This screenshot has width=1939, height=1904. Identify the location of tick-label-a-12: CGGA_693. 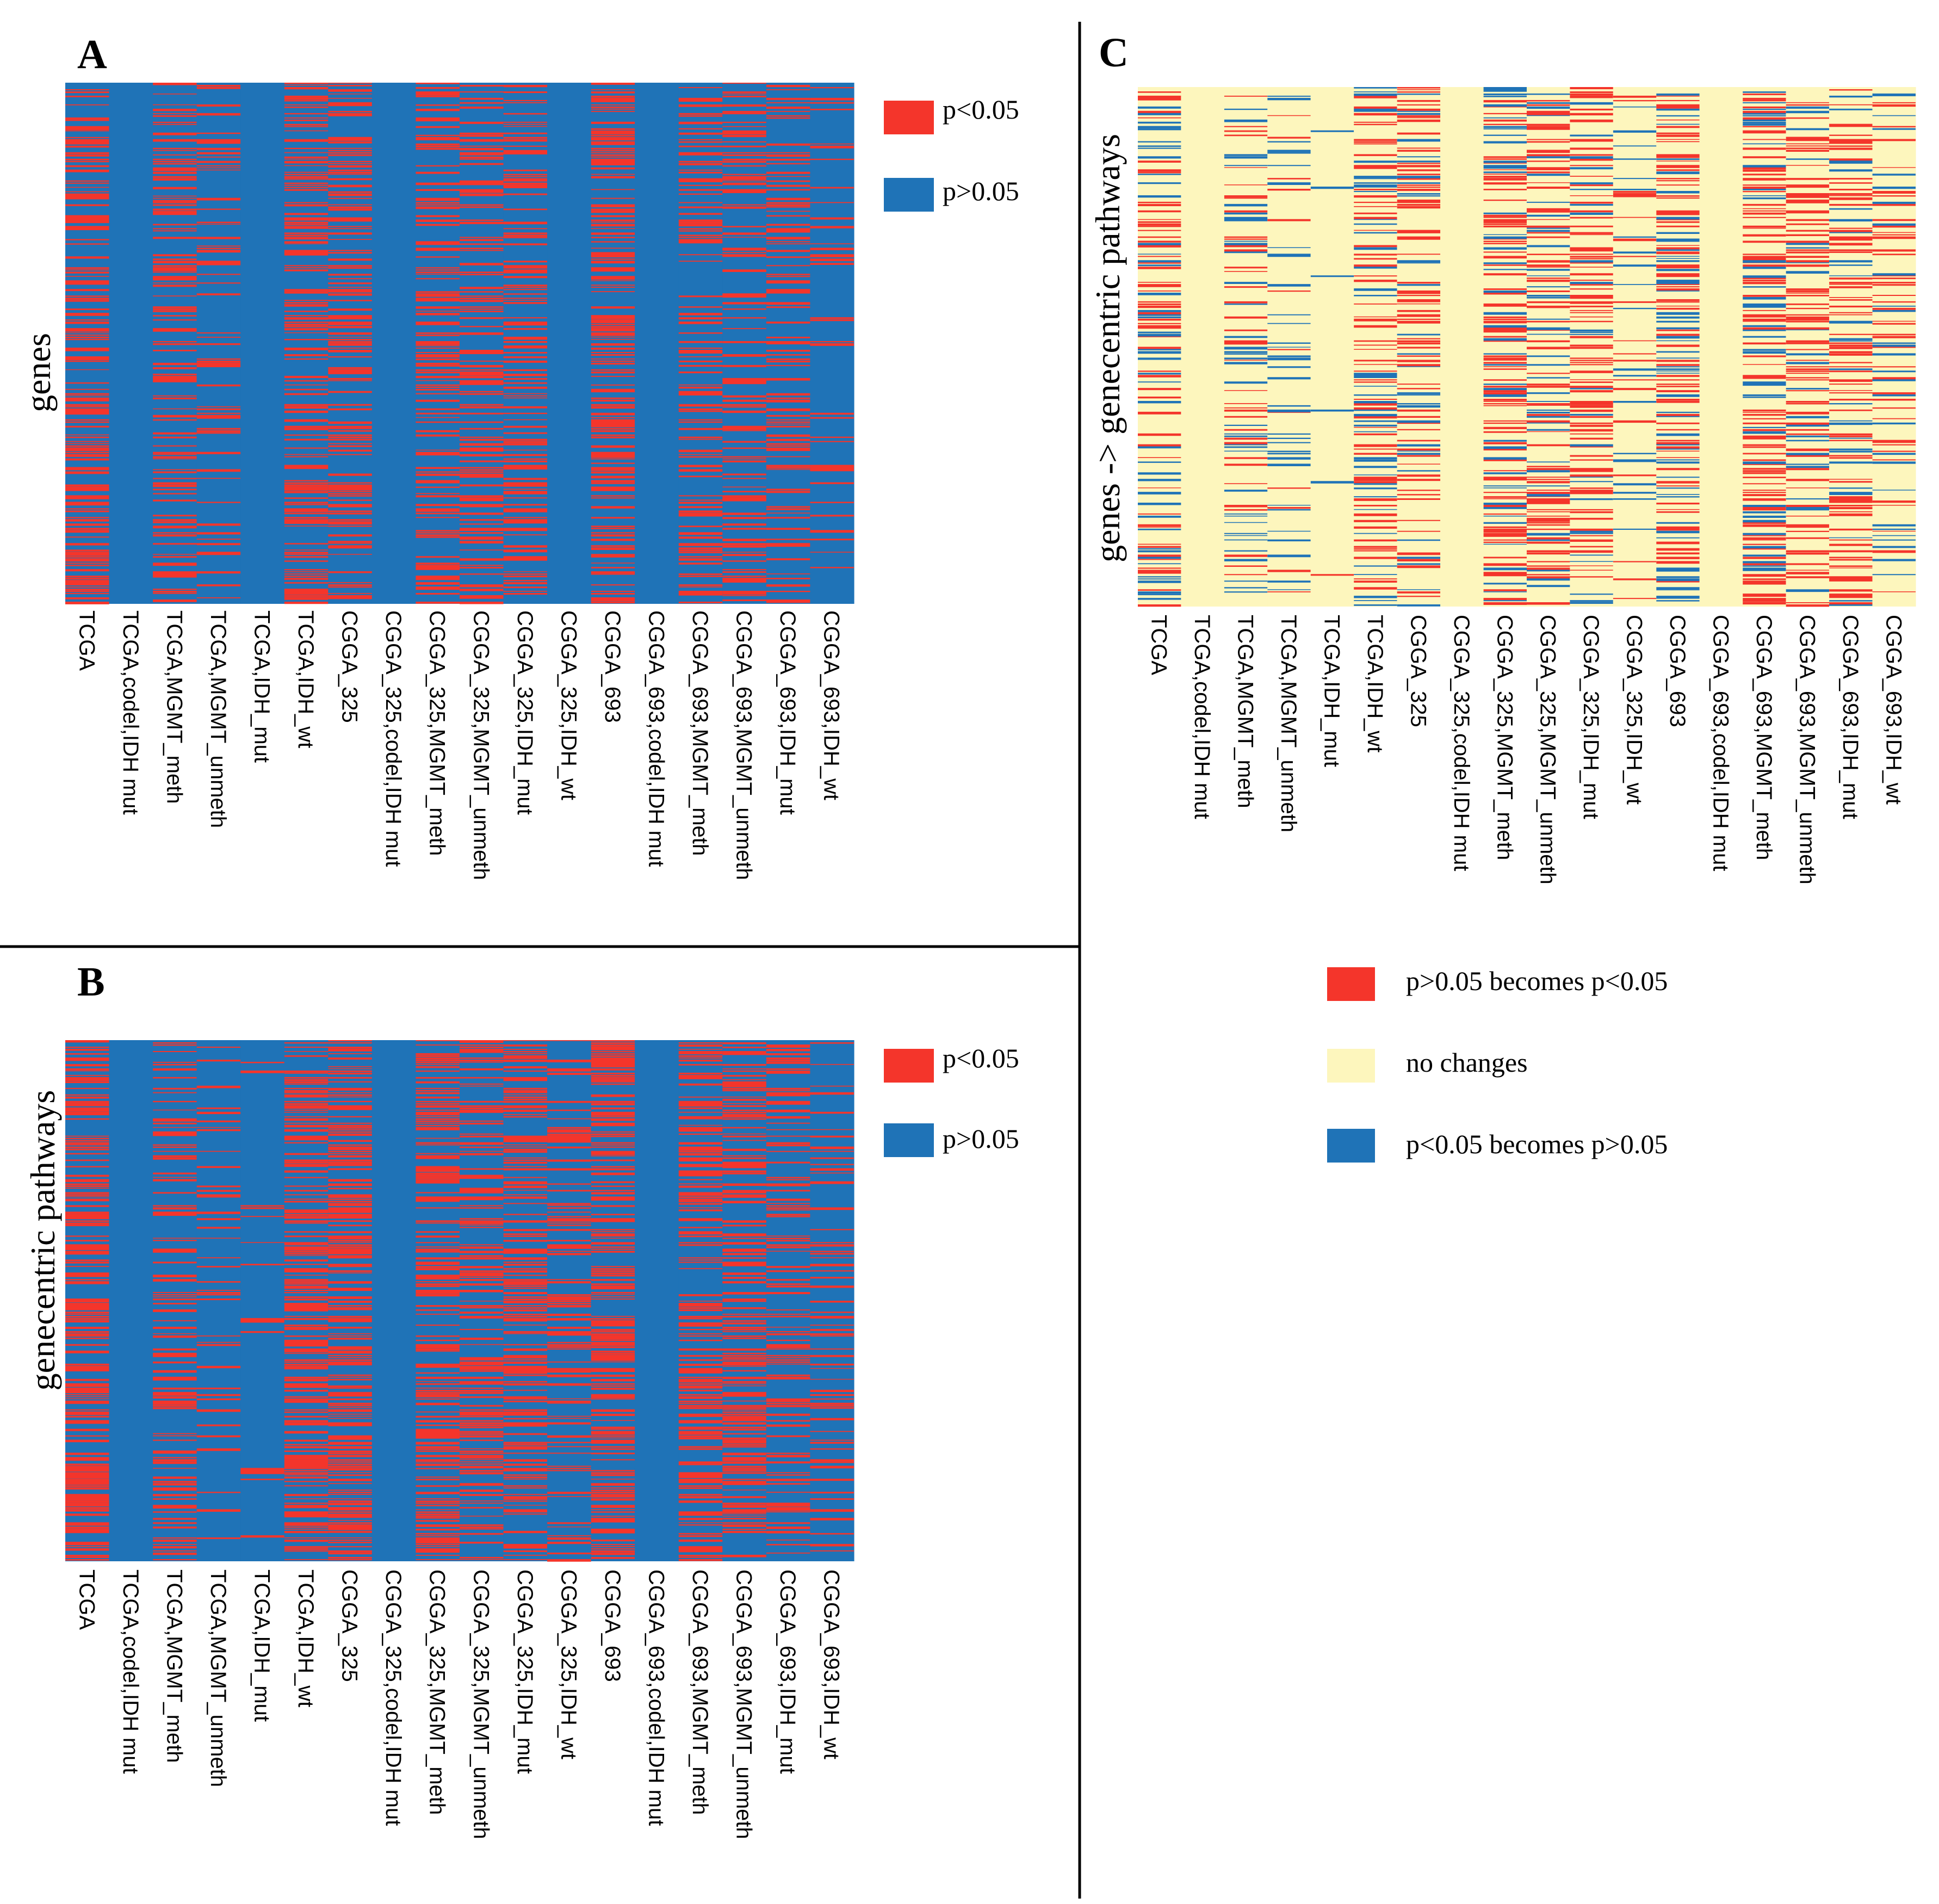
(612, 666).